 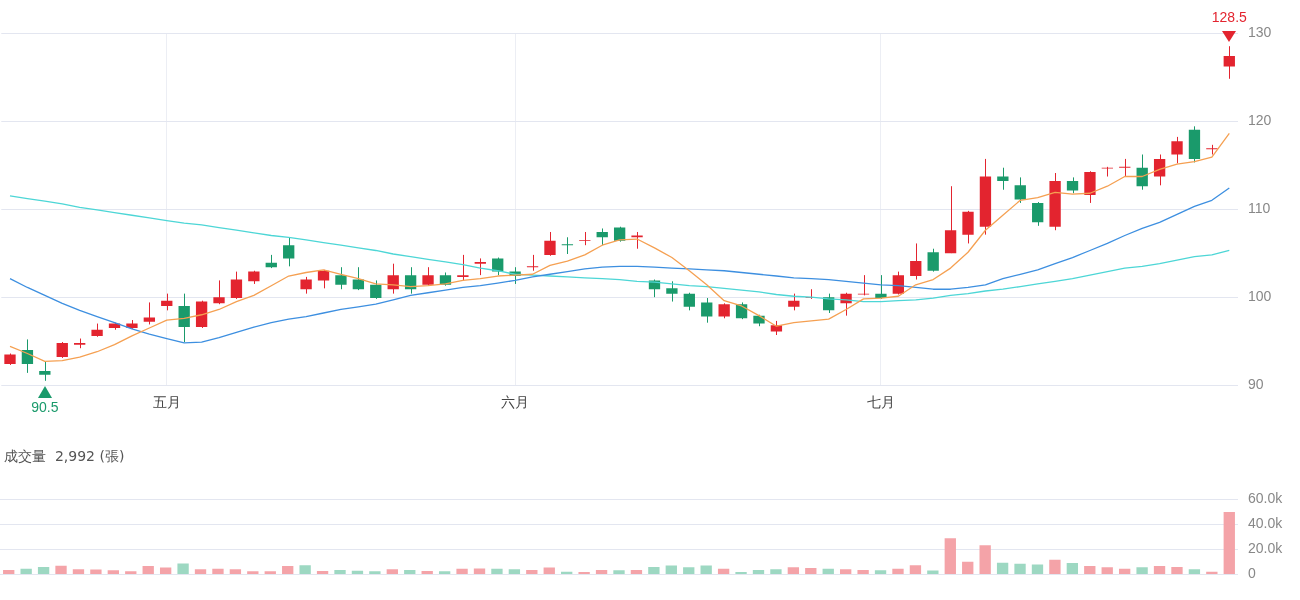 I want to click on x-tick-label: 六月, so click(x=515, y=402).